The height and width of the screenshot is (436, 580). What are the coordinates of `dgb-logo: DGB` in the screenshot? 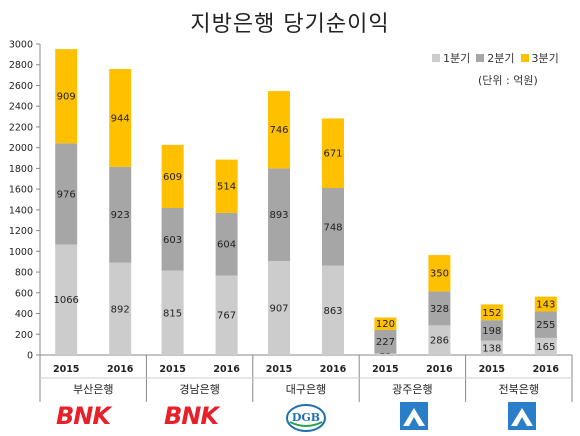 It's located at (306, 420).